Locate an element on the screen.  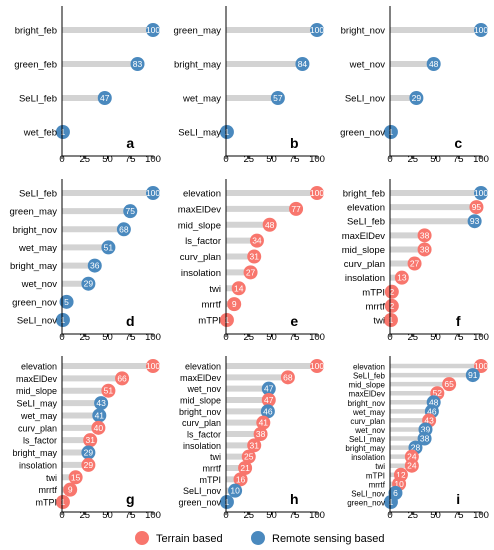
category-label-i-mTPI: mTPI is located at coordinates (375, 475).